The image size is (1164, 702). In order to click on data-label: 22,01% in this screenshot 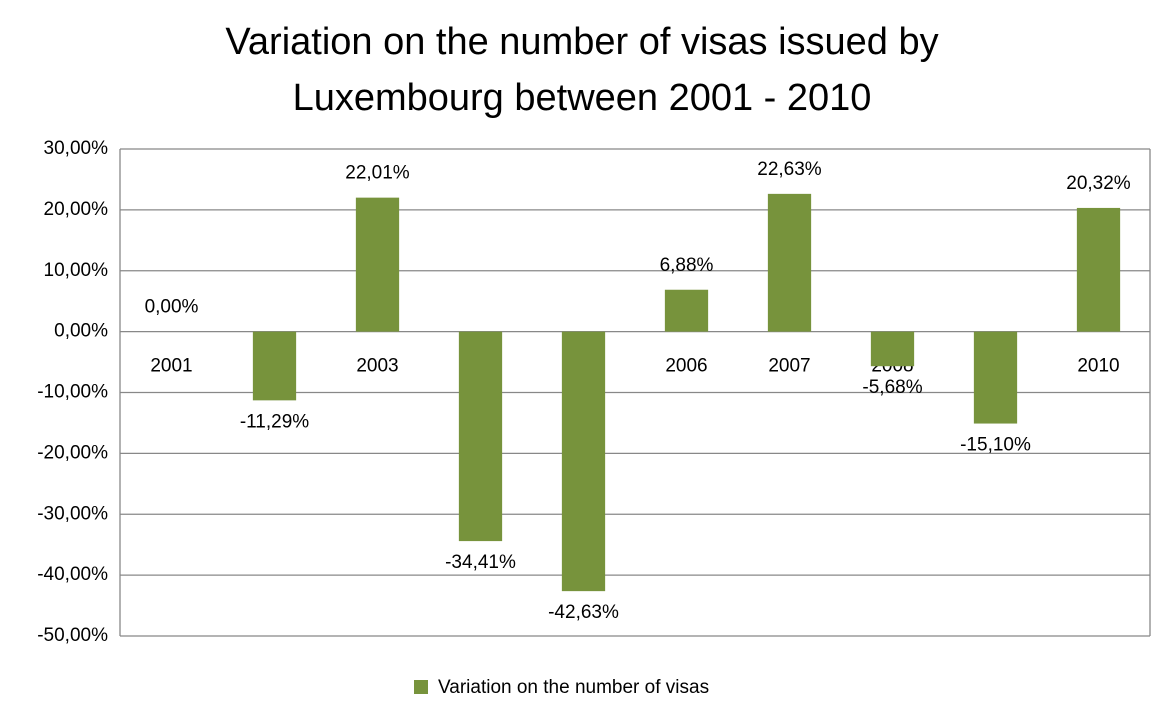, I will do `click(377, 173)`.